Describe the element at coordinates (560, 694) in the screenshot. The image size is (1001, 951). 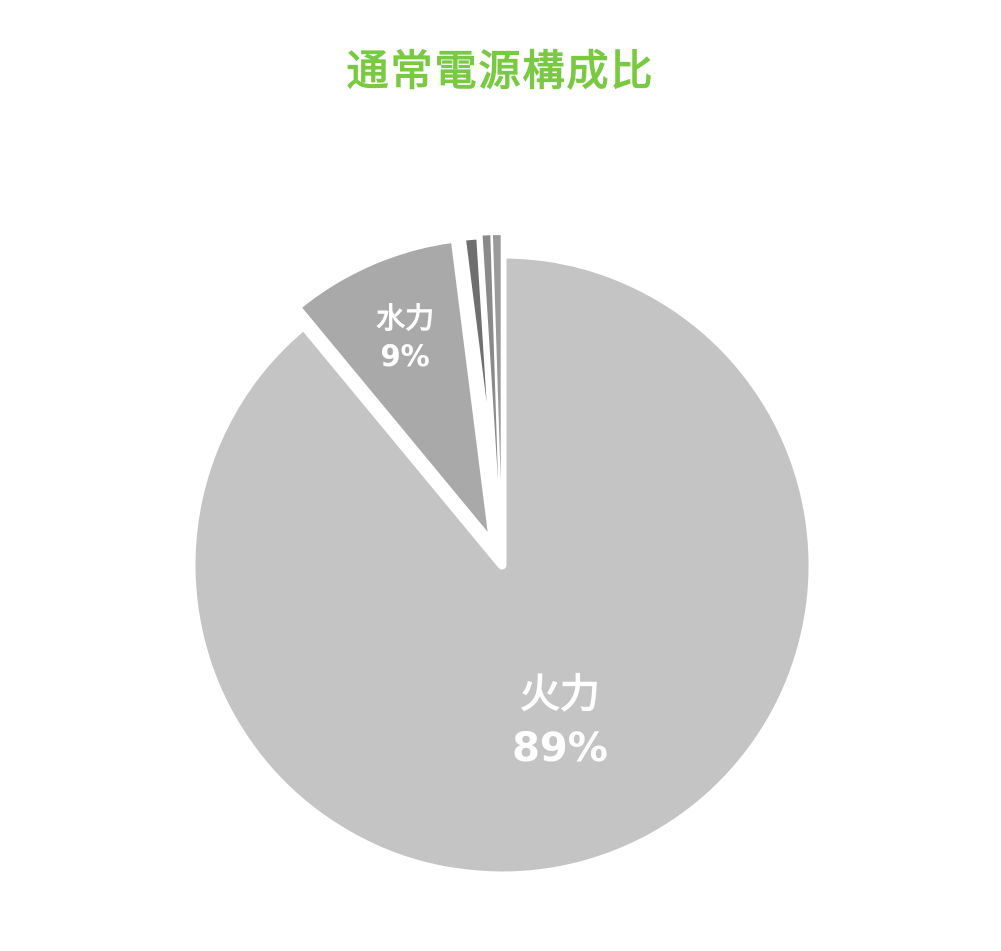
I see `slice-label-1: 火力` at that location.